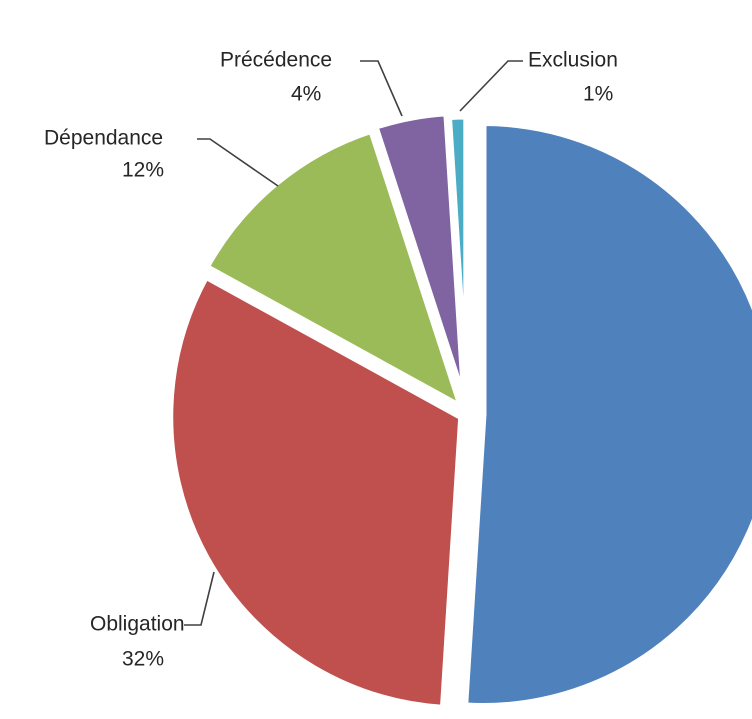 Image resolution: width=752 pixels, height=719 pixels. Describe the element at coordinates (137, 624) in the screenshot. I see `slice-label-obligation: Obligation` at that location.